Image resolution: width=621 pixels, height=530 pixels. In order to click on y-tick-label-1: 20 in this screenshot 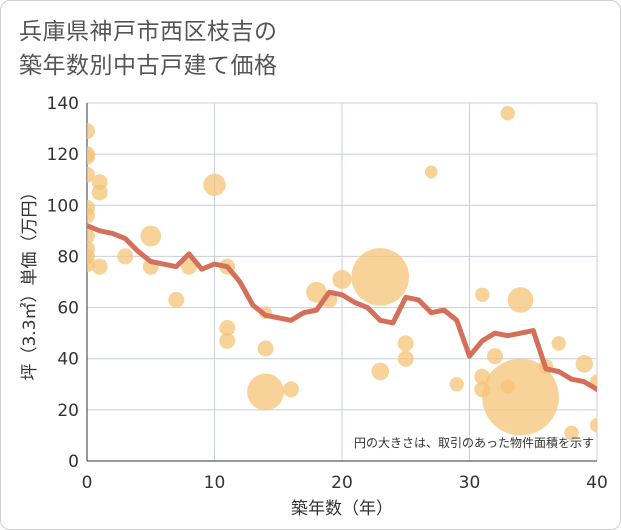, I will do `click(68, 411)`.